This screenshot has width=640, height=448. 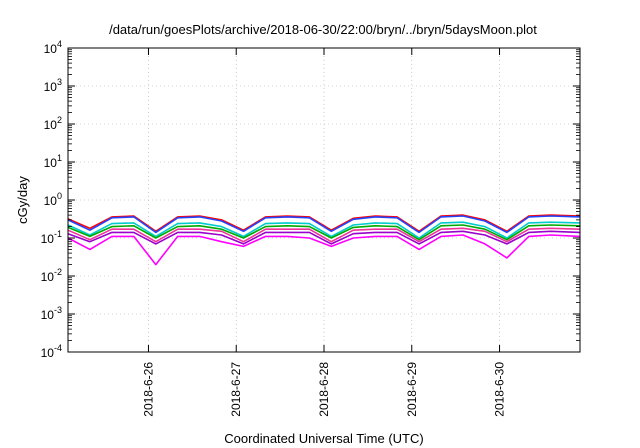 I want to click on series-group, so click(x=324, y=240).